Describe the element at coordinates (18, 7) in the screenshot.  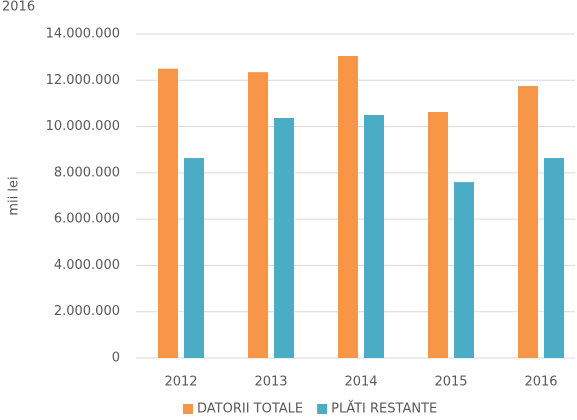
I see `chart-title: 2016` at that location.